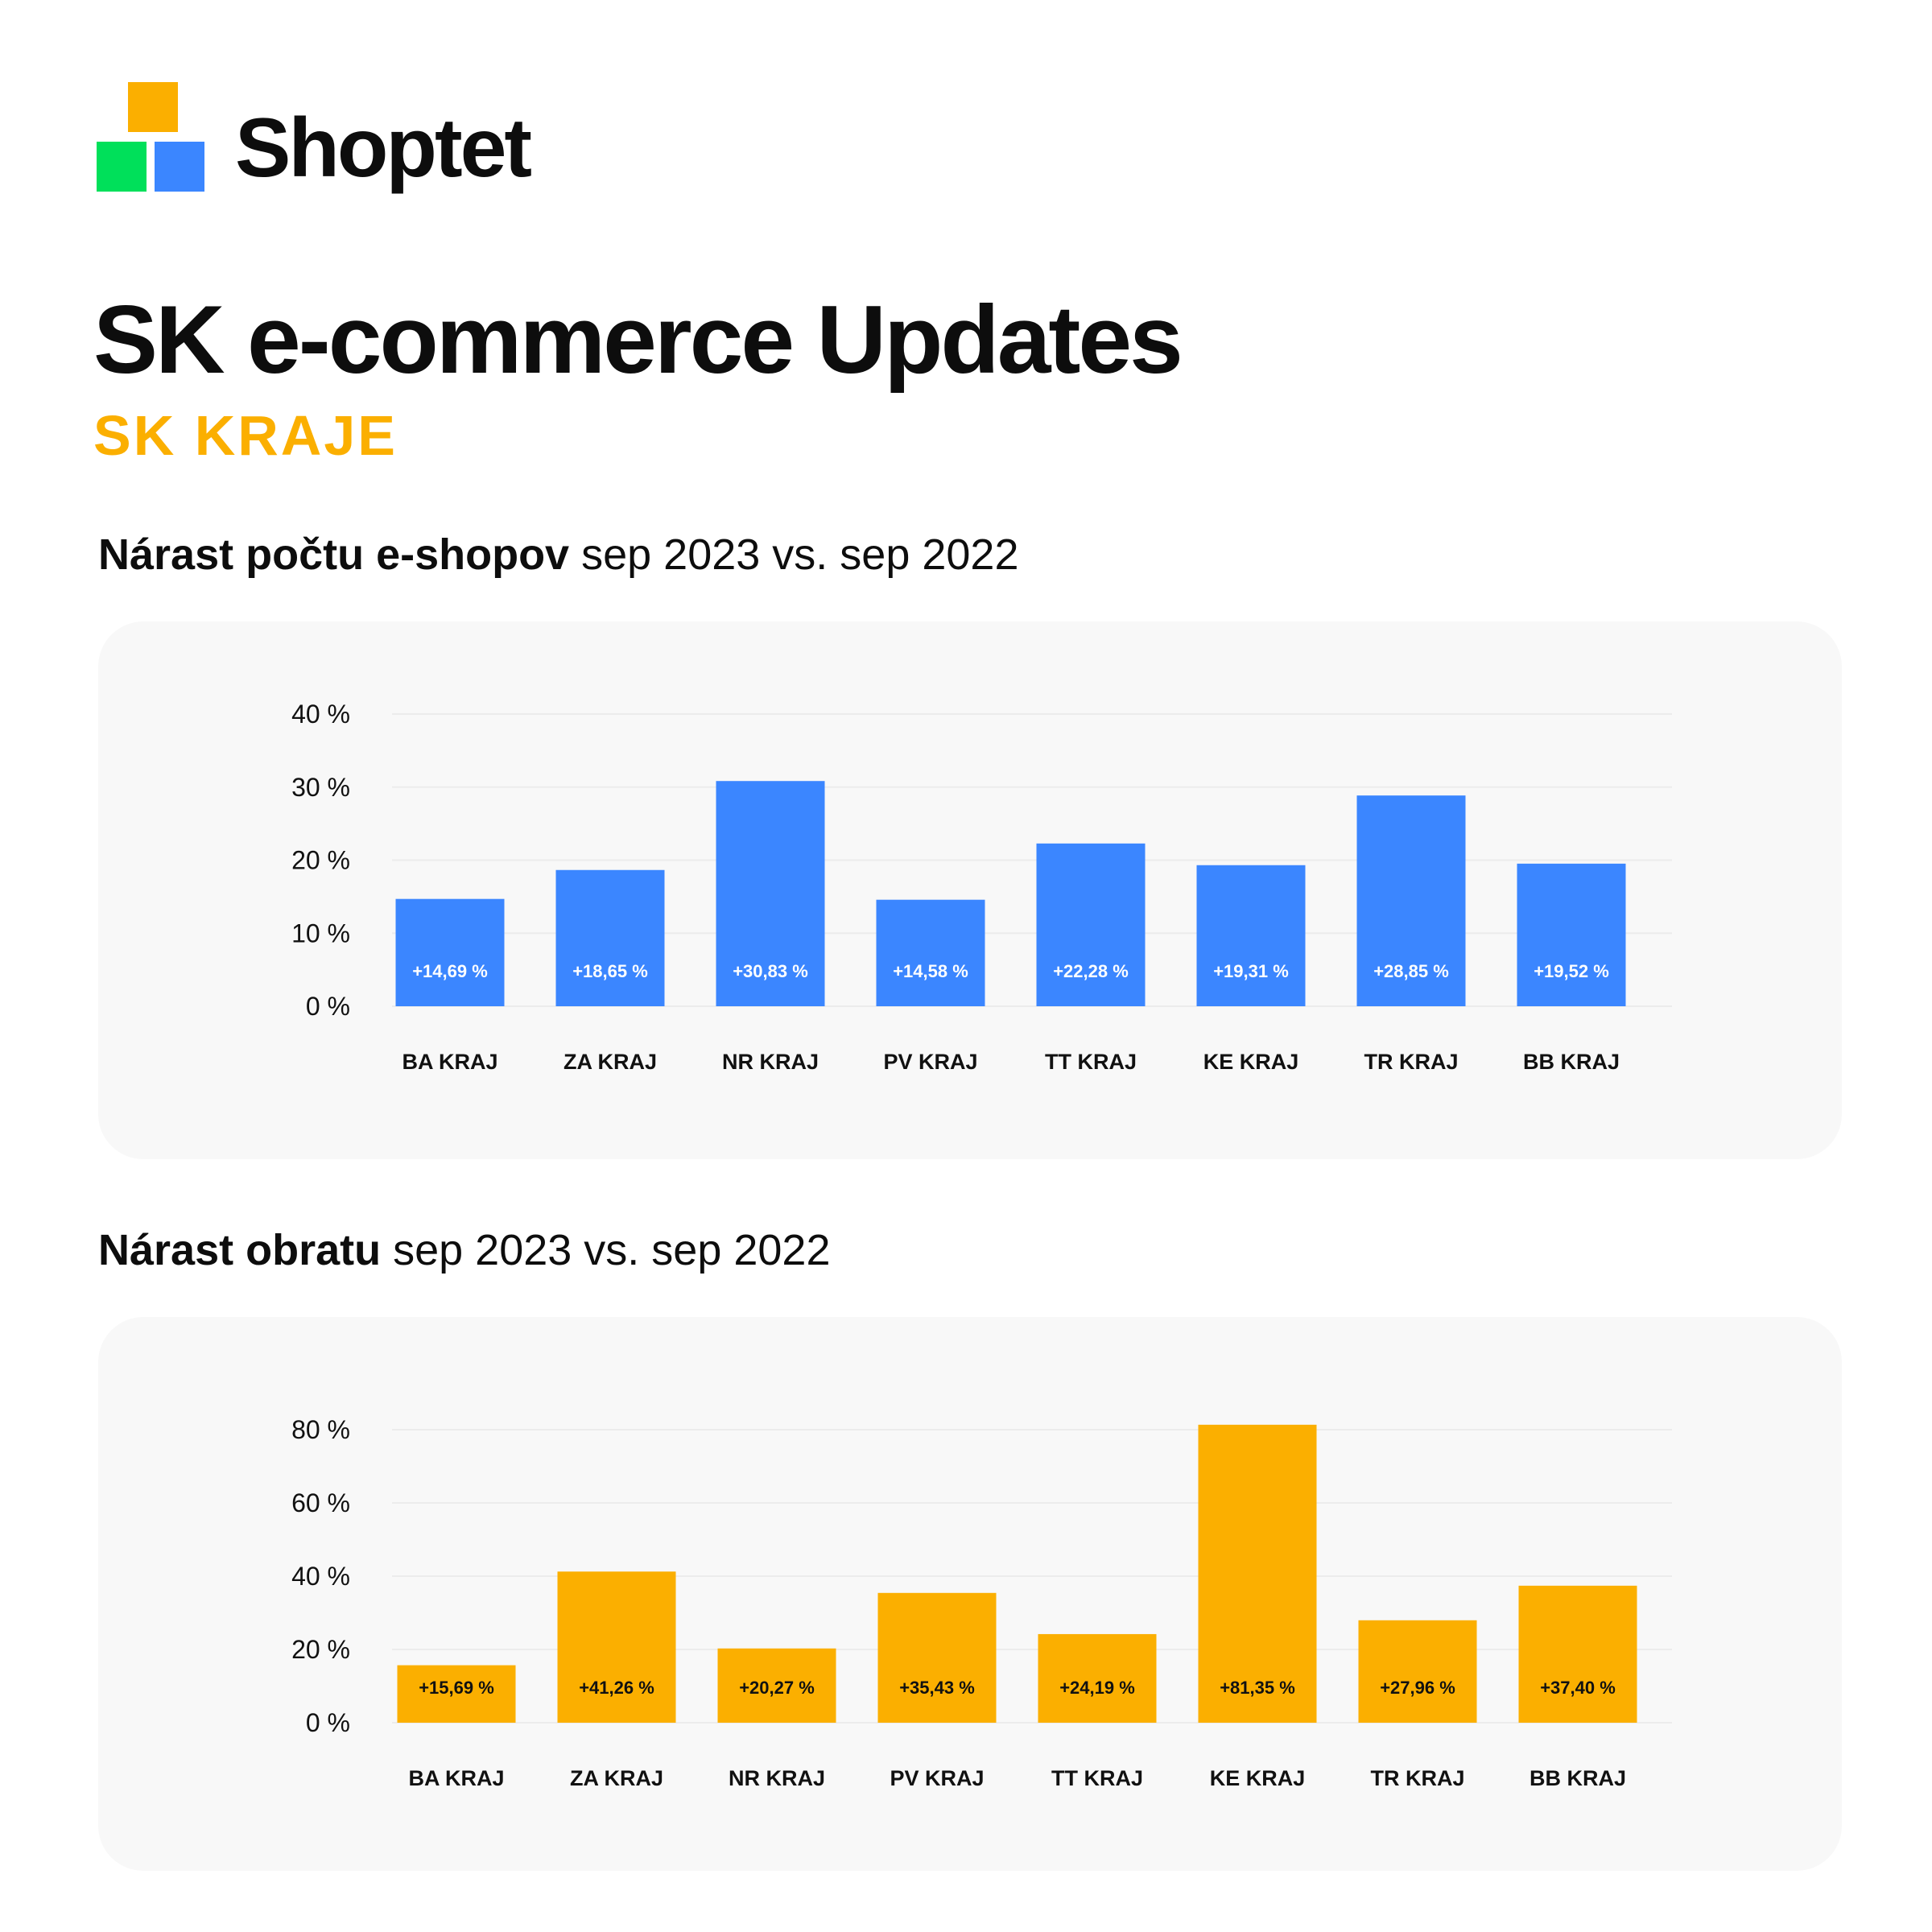 Image resolution: width=1932 pixels, height=1932 pixels. Describe the element at coordinates (1091, 971) in the screenshot. I see `data-label: +22,28 %` at that location.